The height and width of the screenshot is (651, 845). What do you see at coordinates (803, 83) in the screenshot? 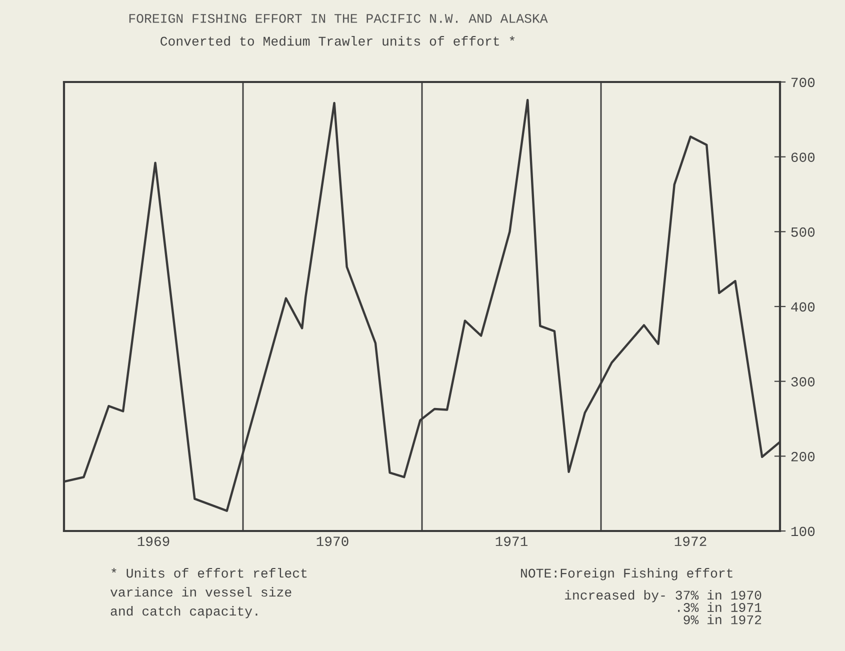
I see `y-tick-label: 700` at bounding box center [803, 83].